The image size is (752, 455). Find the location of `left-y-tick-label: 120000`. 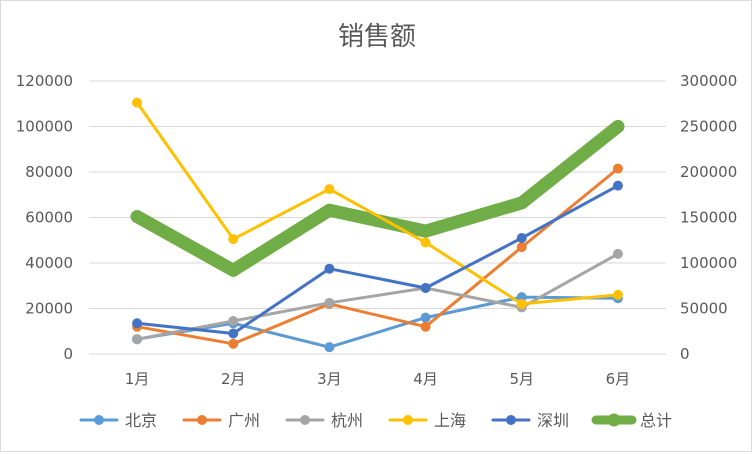

left-y-tick-label: 120000 is located at coordinates (44, 81).